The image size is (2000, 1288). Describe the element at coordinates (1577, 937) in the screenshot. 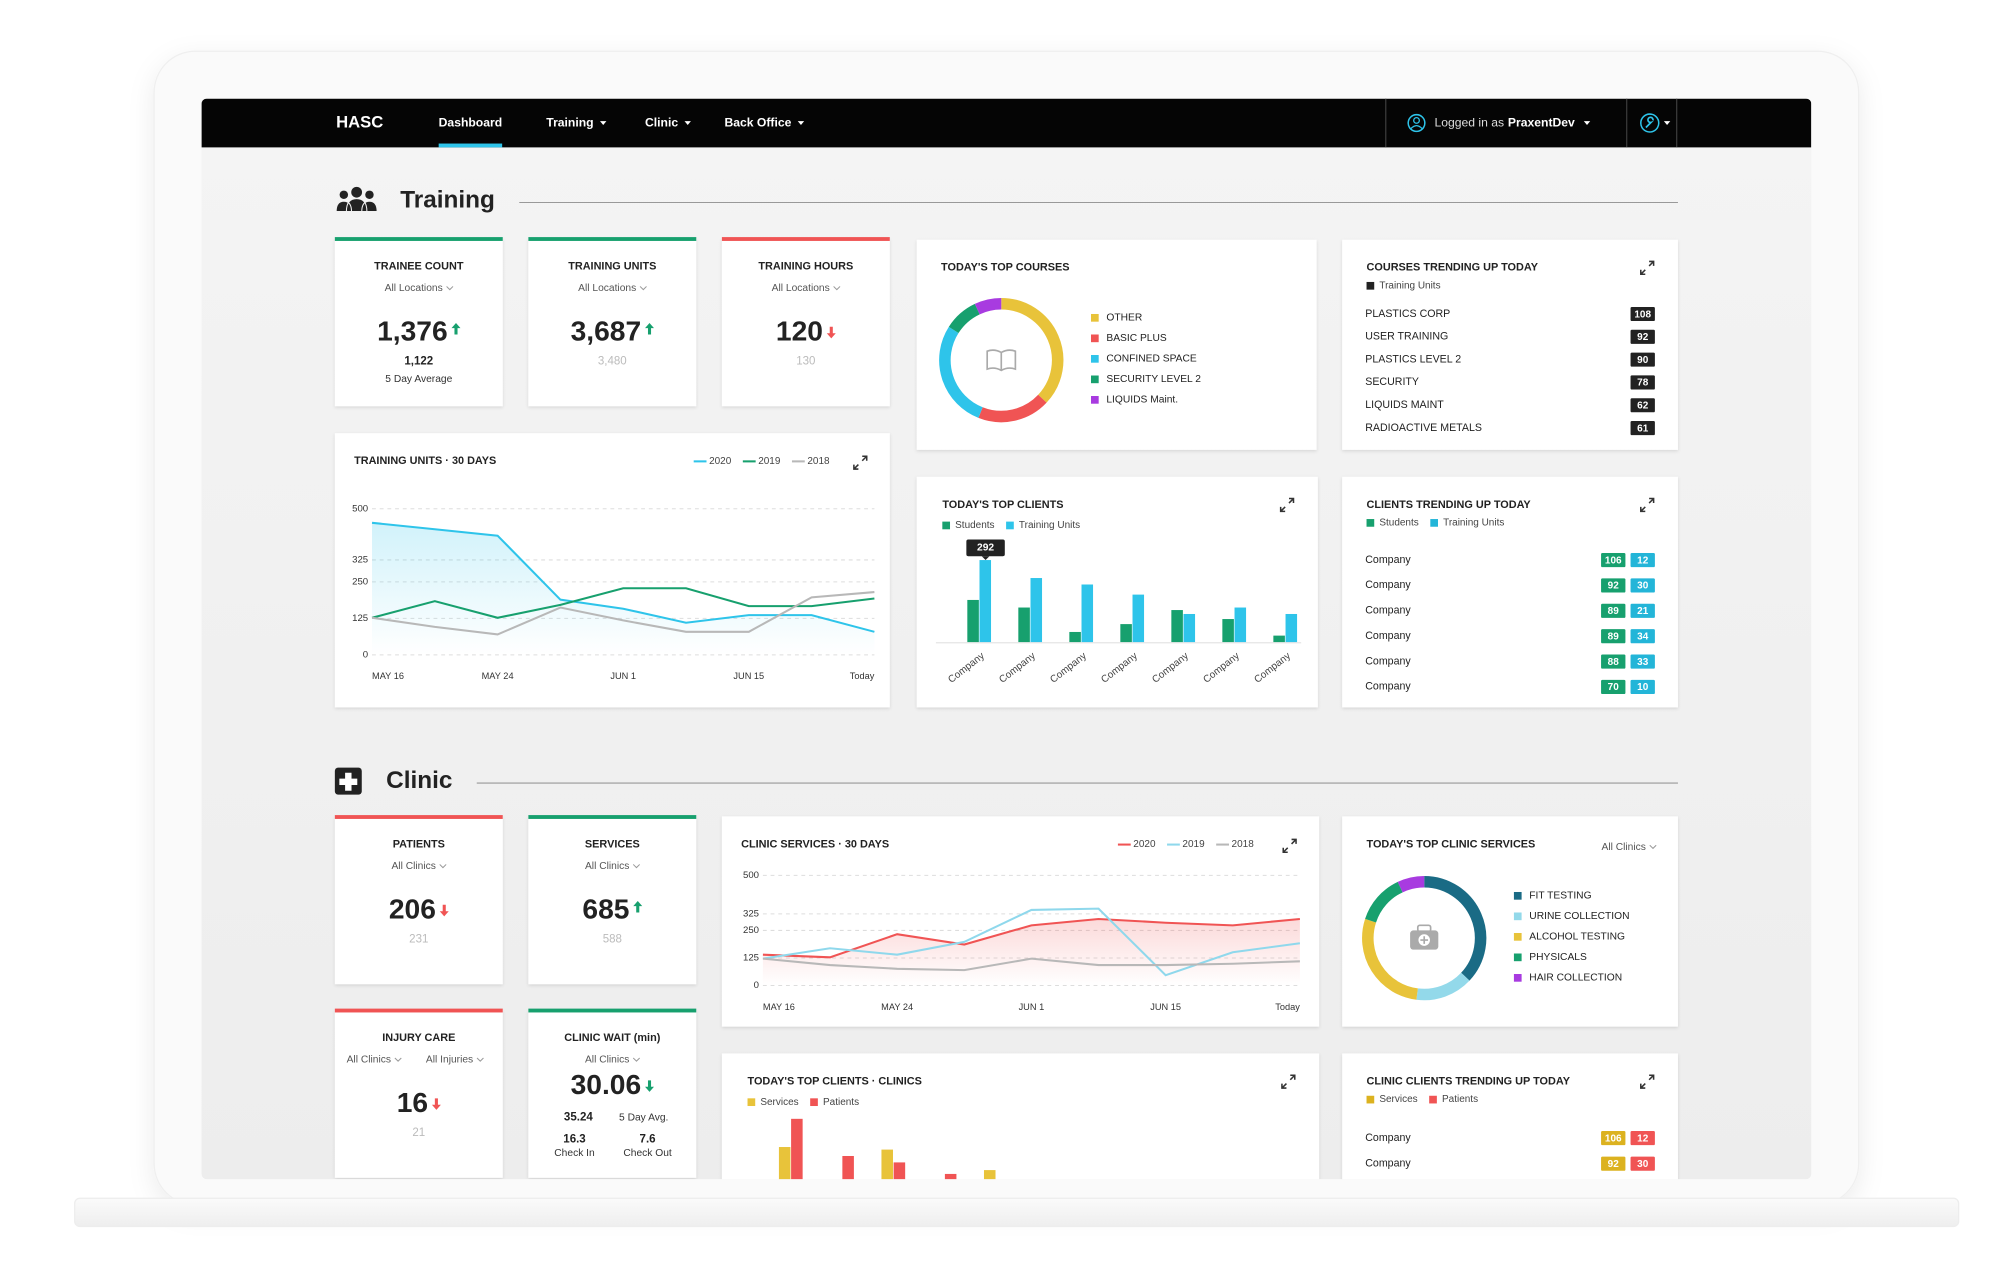

I see `legend-label: ALCOHOL TESTING` at that location.